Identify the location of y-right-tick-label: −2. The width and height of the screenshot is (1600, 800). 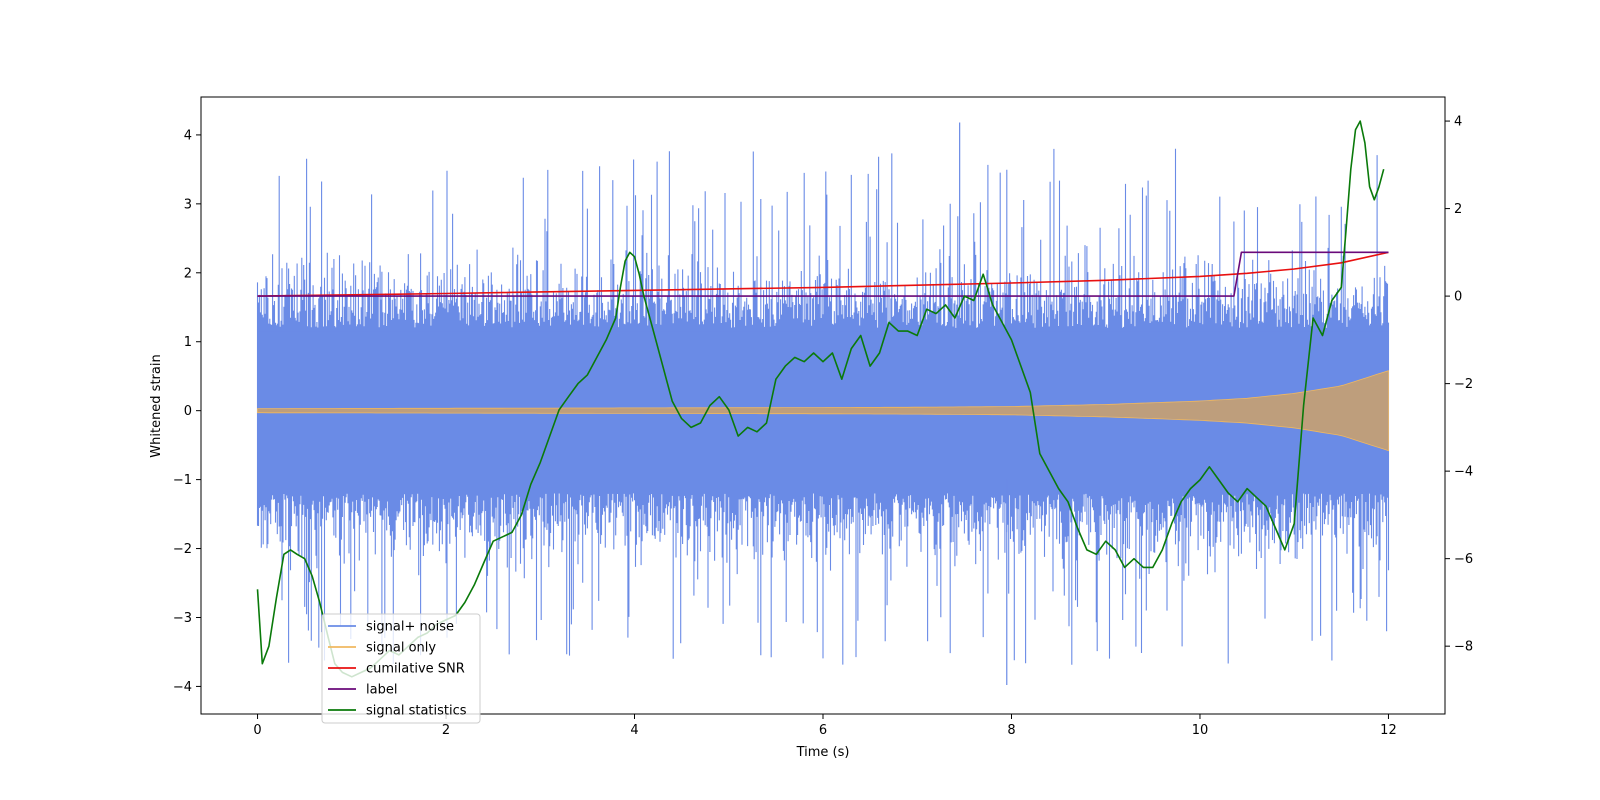
(1463, 384).